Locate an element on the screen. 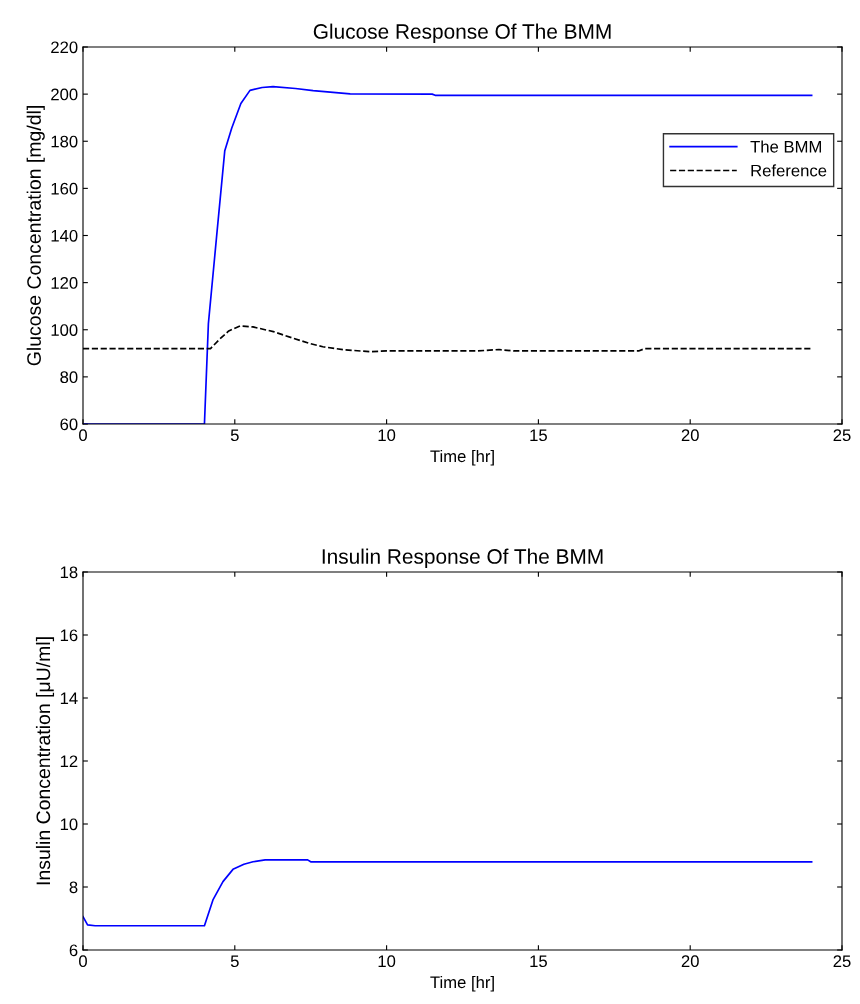 This screenshot has width=860, height=1004. legend-label: Reference is located at coordinates (789, 170).